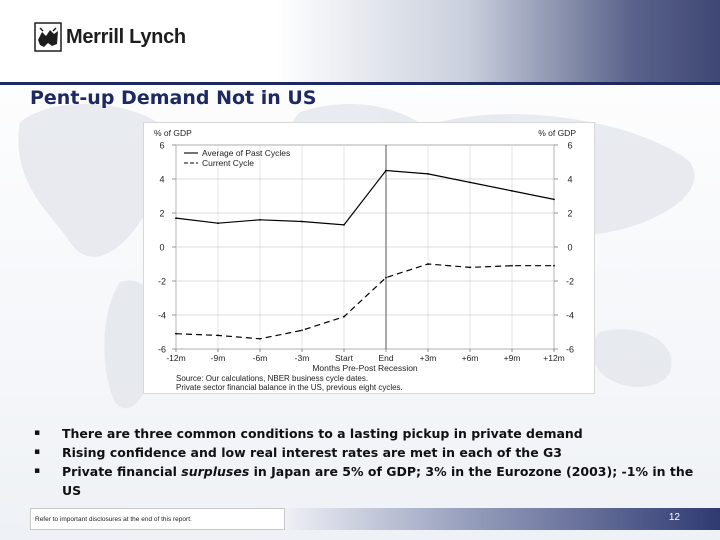 This screenshot has height=540, width=720. I want to click on y-tick-label-left: 6, so click(161, 146).